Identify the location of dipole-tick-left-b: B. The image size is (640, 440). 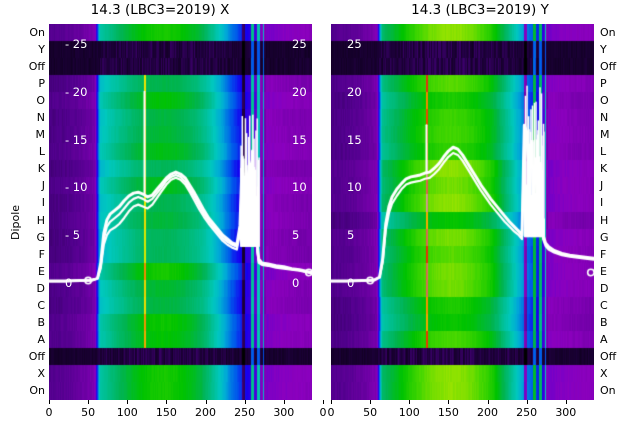
(41, 323).